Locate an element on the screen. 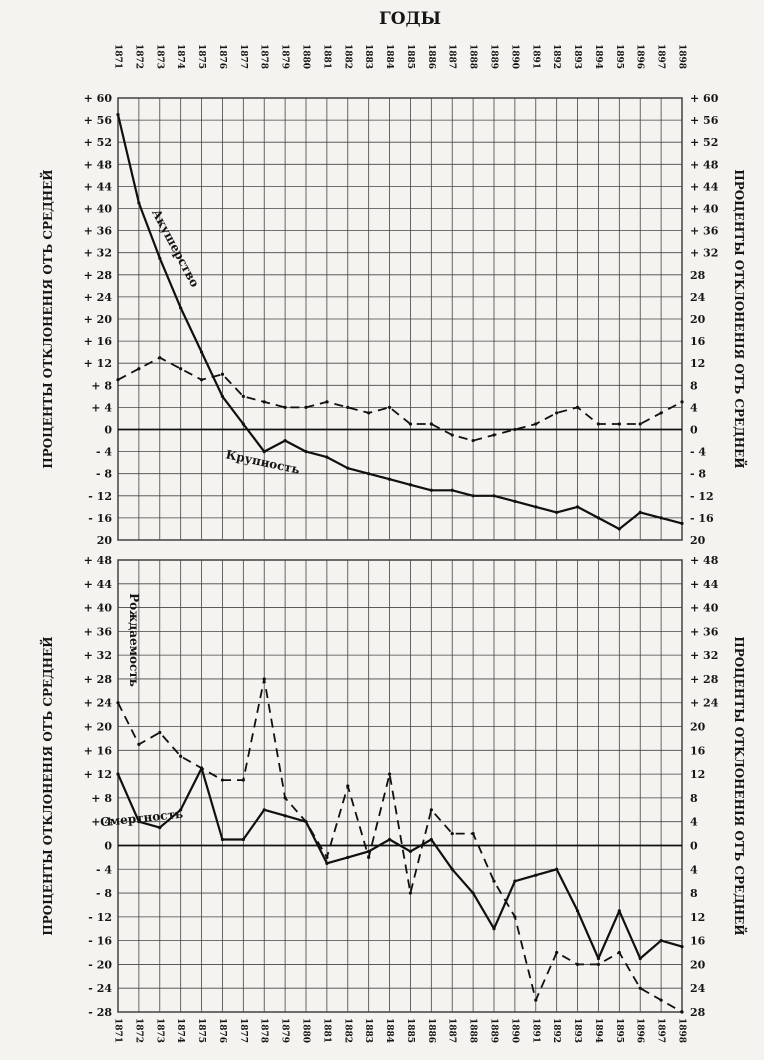  bottom-year-label: 1880 is located at coordinates (306, 1030).